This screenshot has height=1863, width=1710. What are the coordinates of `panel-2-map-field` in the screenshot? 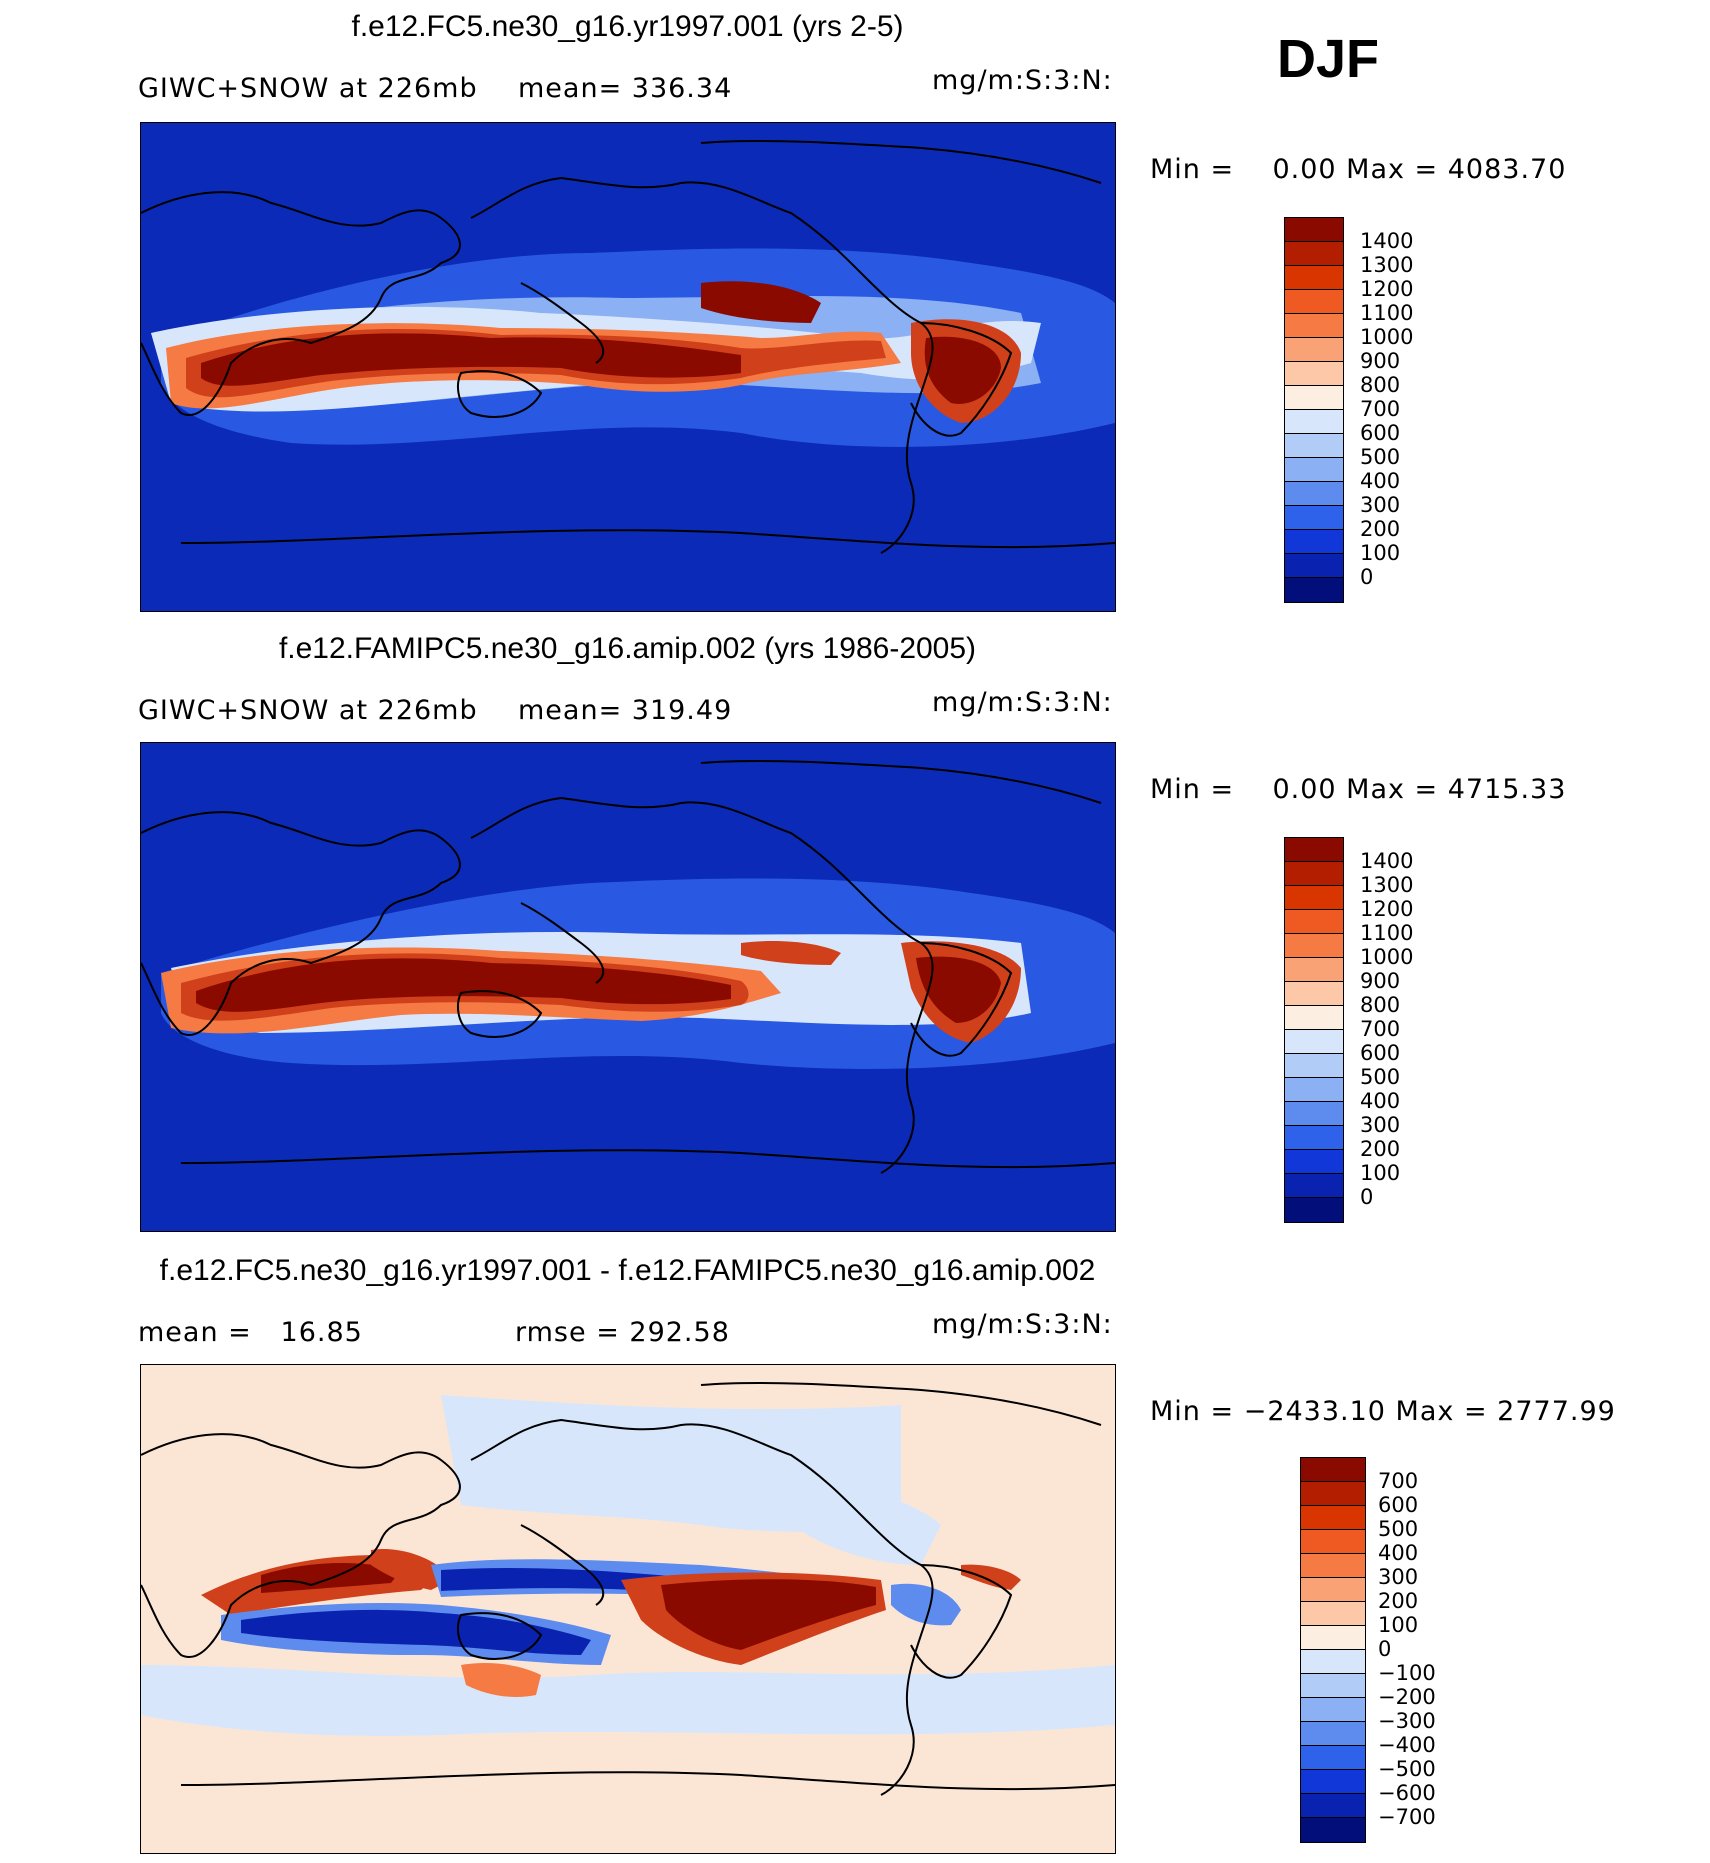 It's located at (628, 966).